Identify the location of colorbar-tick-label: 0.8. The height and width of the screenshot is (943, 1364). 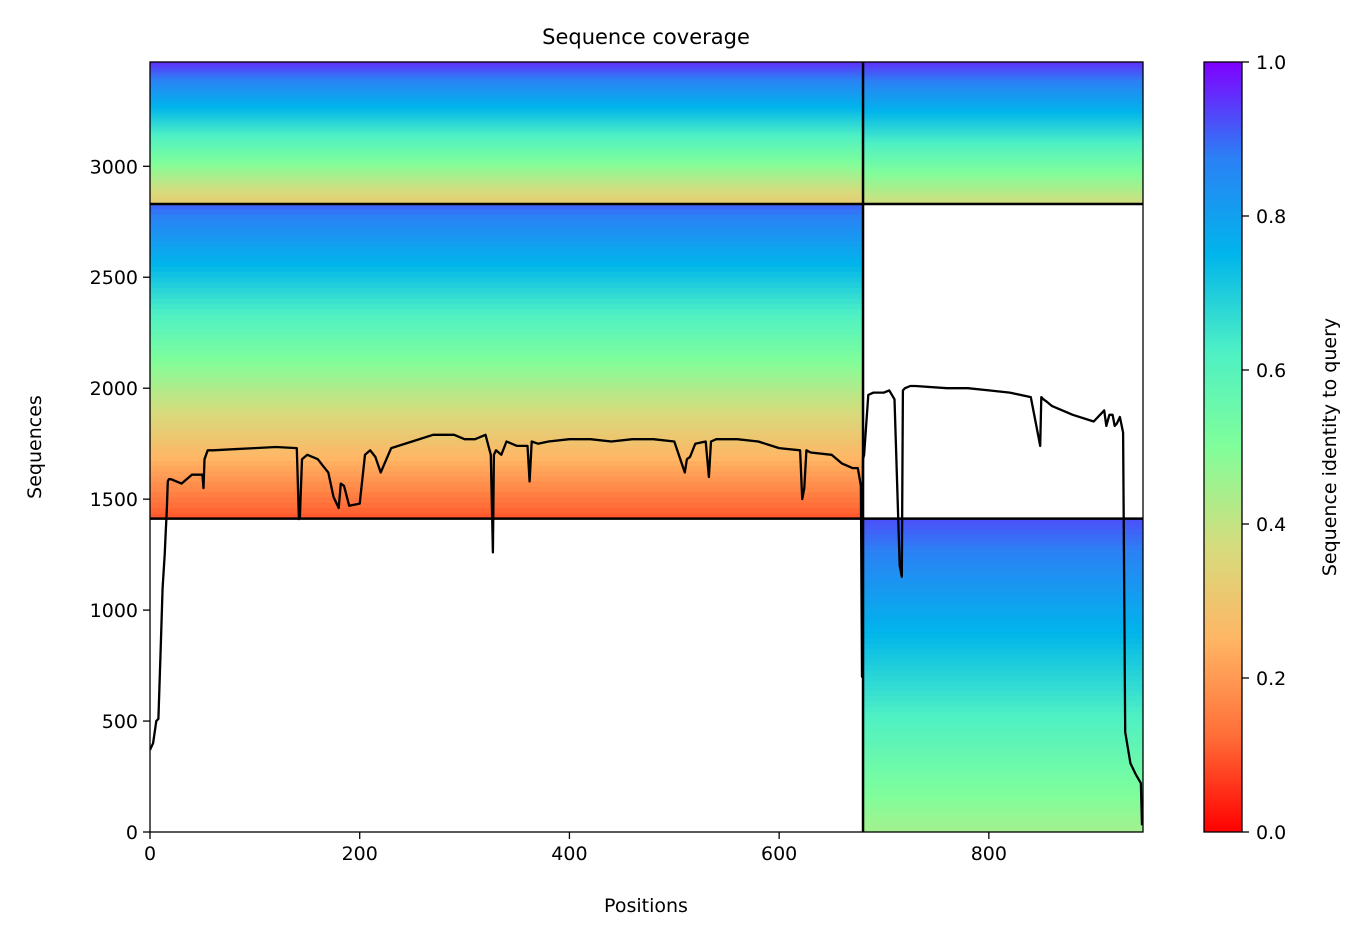
(1271, 217).